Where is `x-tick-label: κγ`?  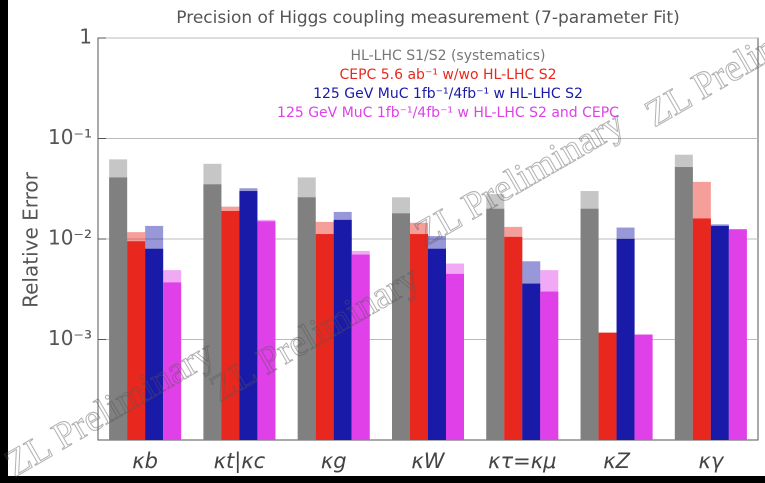
x-tick-label: κγ is located at coordinates (711, 461).